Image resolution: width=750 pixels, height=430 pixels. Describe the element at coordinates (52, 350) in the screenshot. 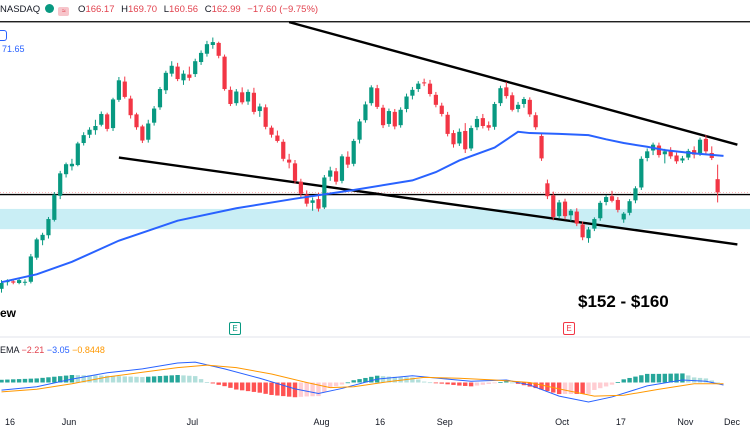

I see `macd-legend: EMA −2.21 −3.05 −0.8448` at that location.